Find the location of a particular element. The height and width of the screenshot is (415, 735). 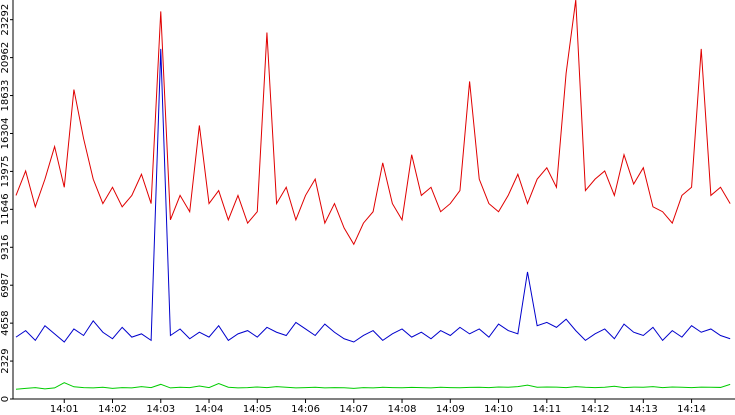

y-tick-label: 18633 is located at coordinates (5, 96).